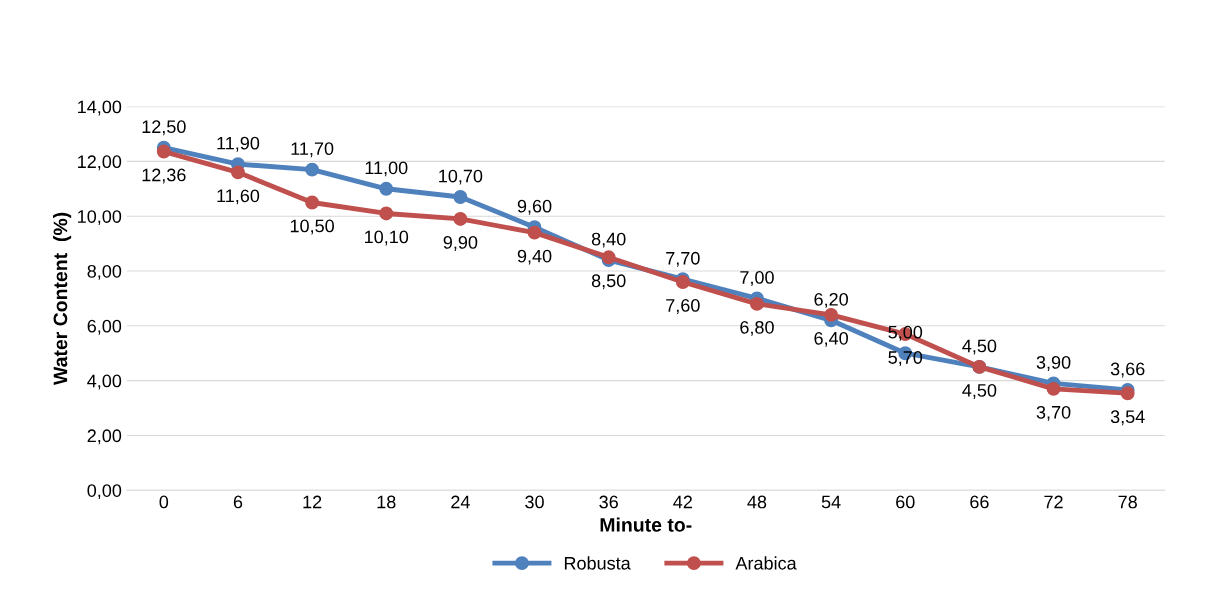  I want to click on data-label: 11,60, so click(238, 197).